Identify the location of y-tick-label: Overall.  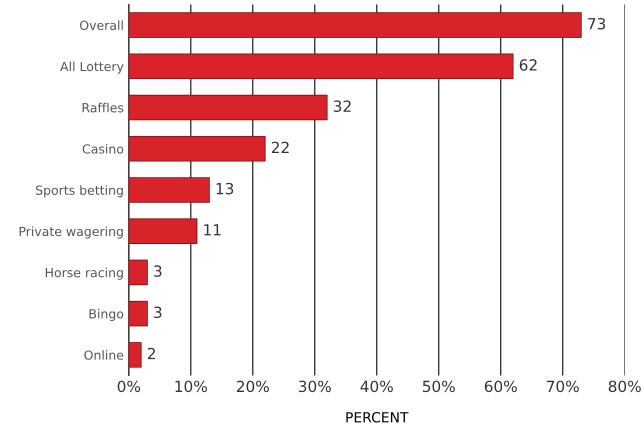
(101, 25).